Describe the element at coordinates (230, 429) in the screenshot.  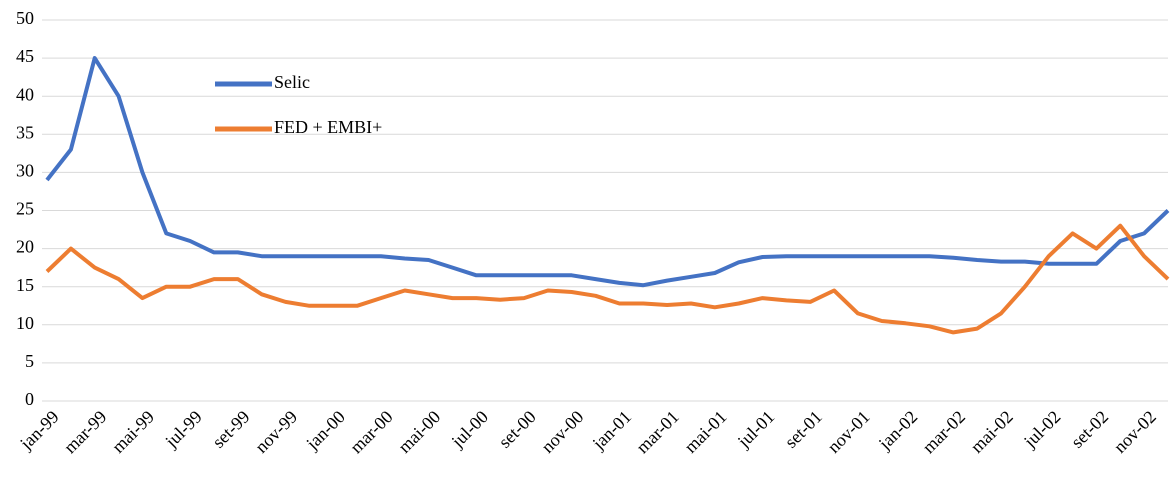
I see `x-tick-label: set-99` at that location.